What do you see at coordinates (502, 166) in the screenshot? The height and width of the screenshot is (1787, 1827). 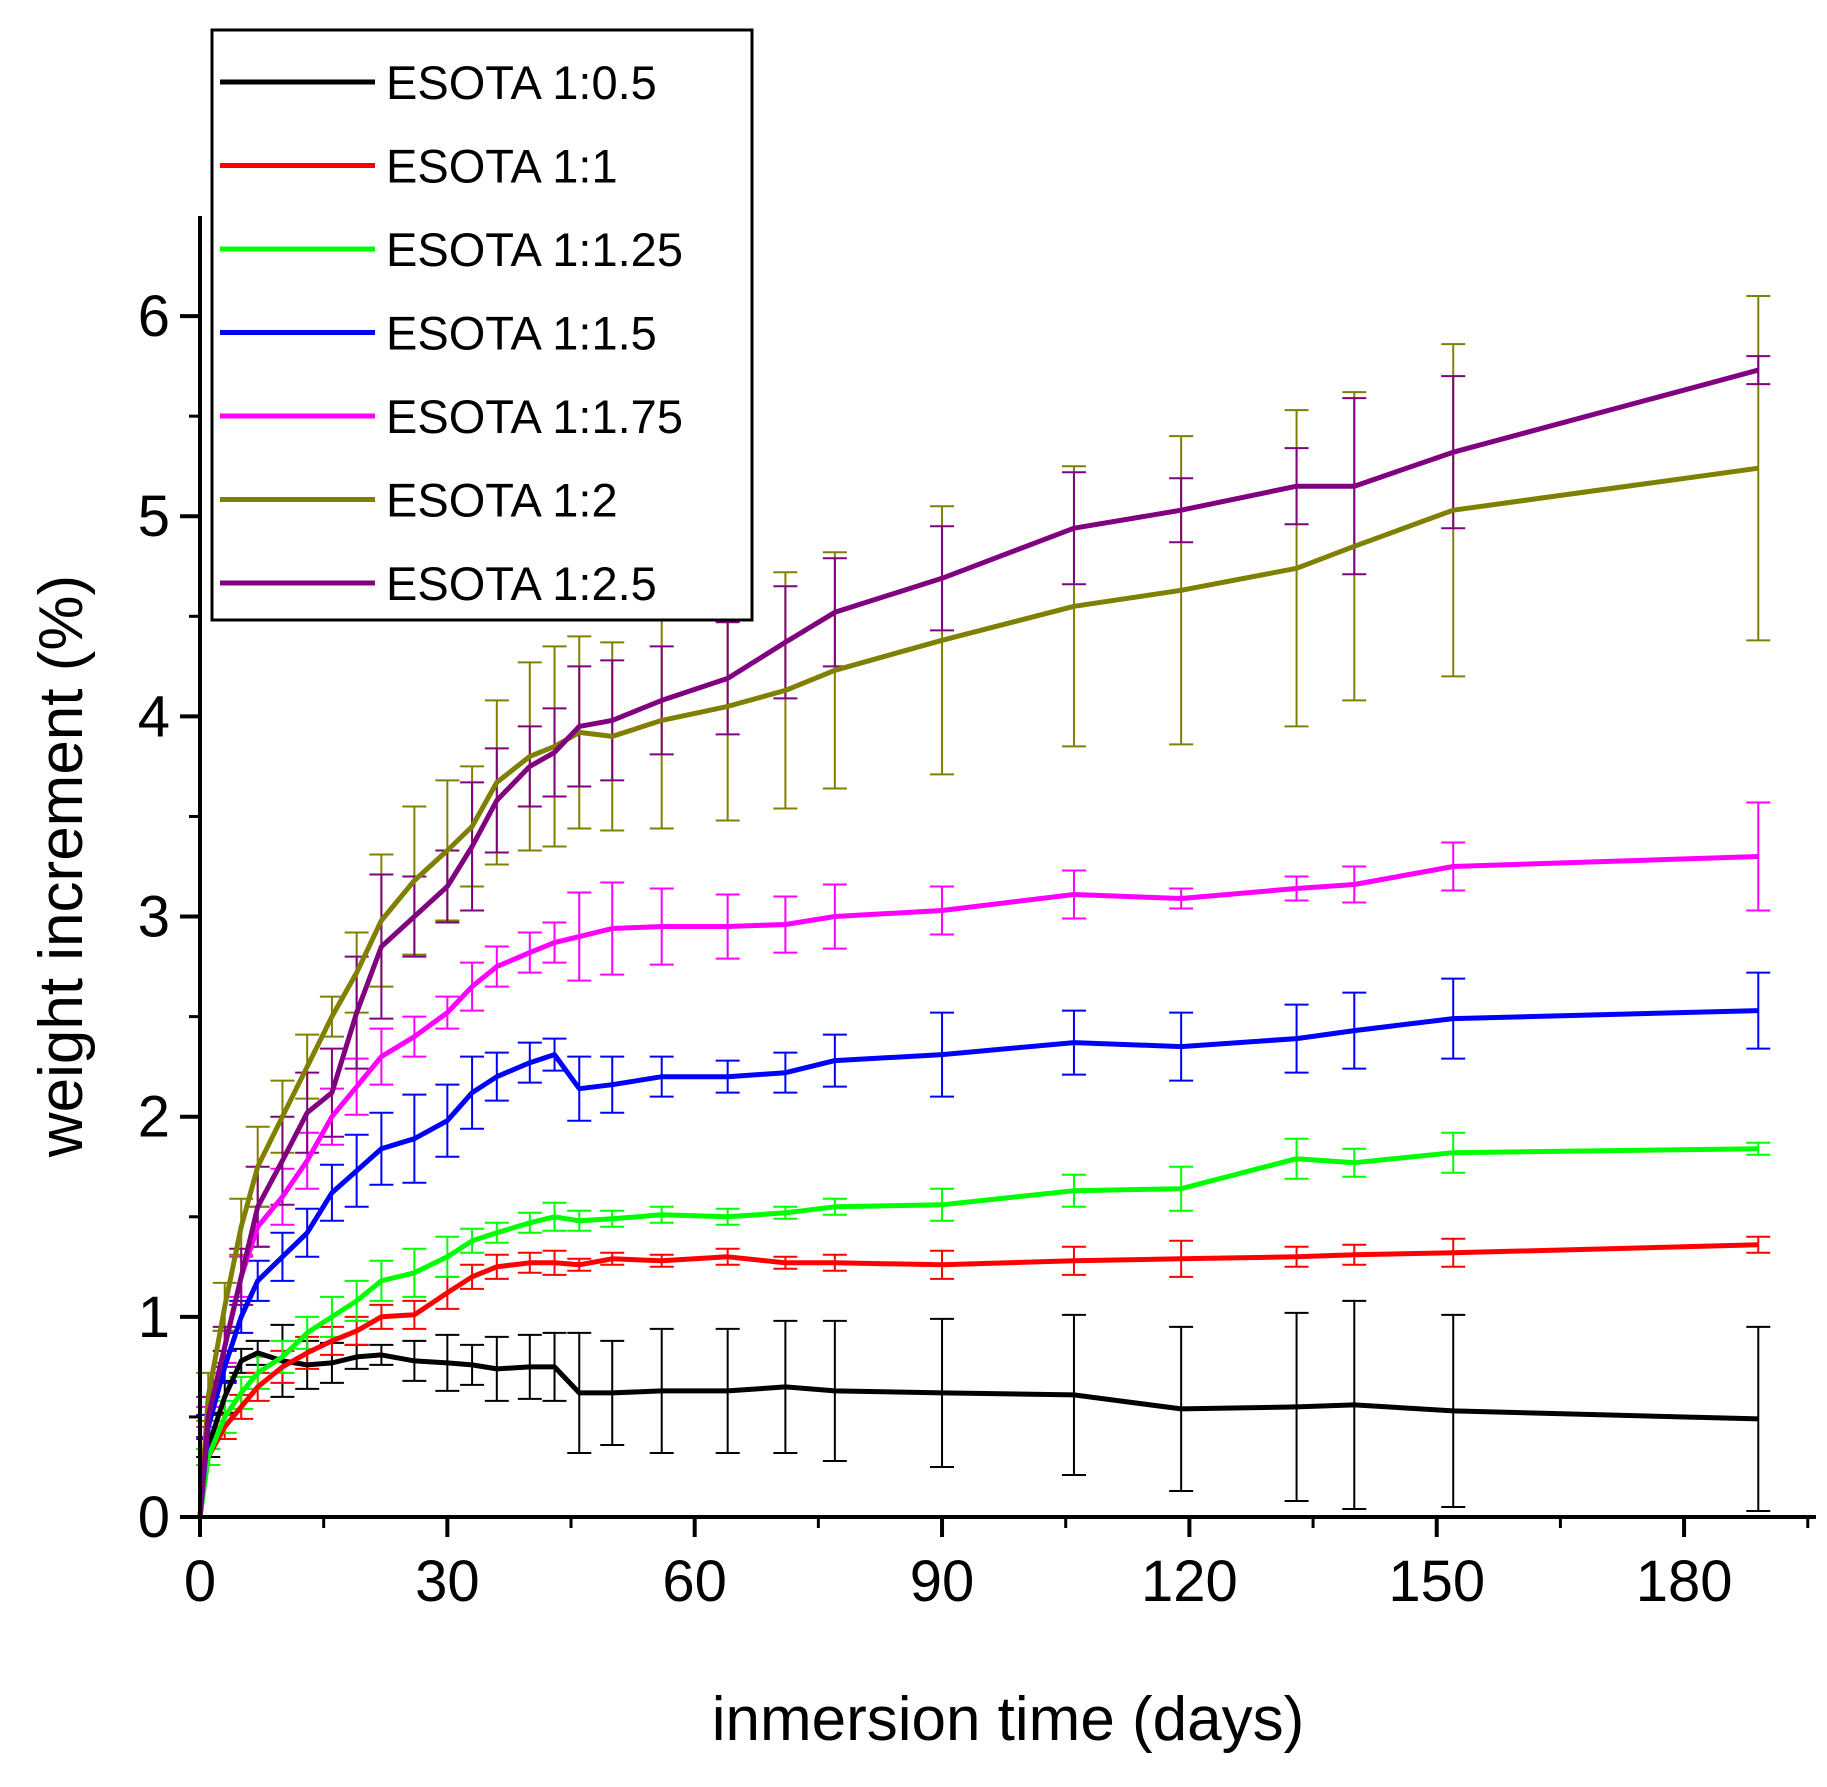 I see `legend-label-esota-1-1: ESOTA 1:1` at bounding box center [502, 166].